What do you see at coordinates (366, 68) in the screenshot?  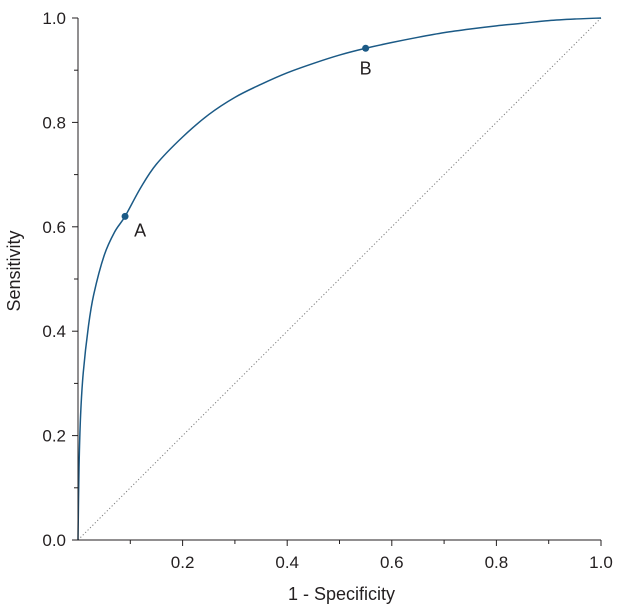 I see `point-b-label: B` at bounding box center [366, 68].